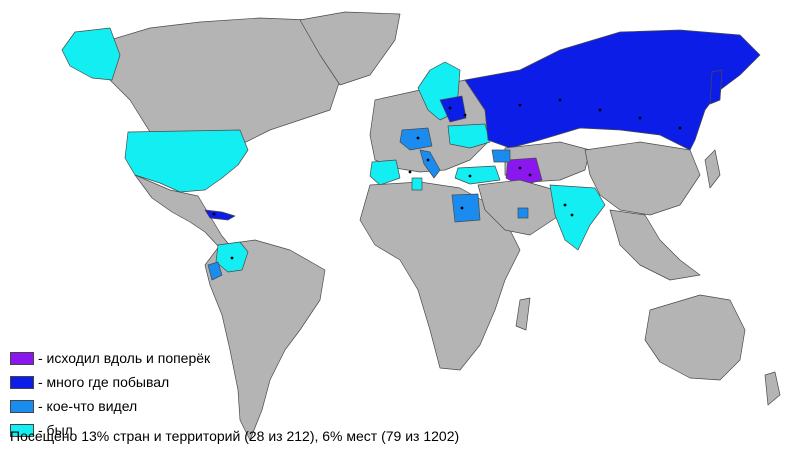  Describe the element at coordinates (220, 215) in the screenshot. I see `caribbean-region` at that location.